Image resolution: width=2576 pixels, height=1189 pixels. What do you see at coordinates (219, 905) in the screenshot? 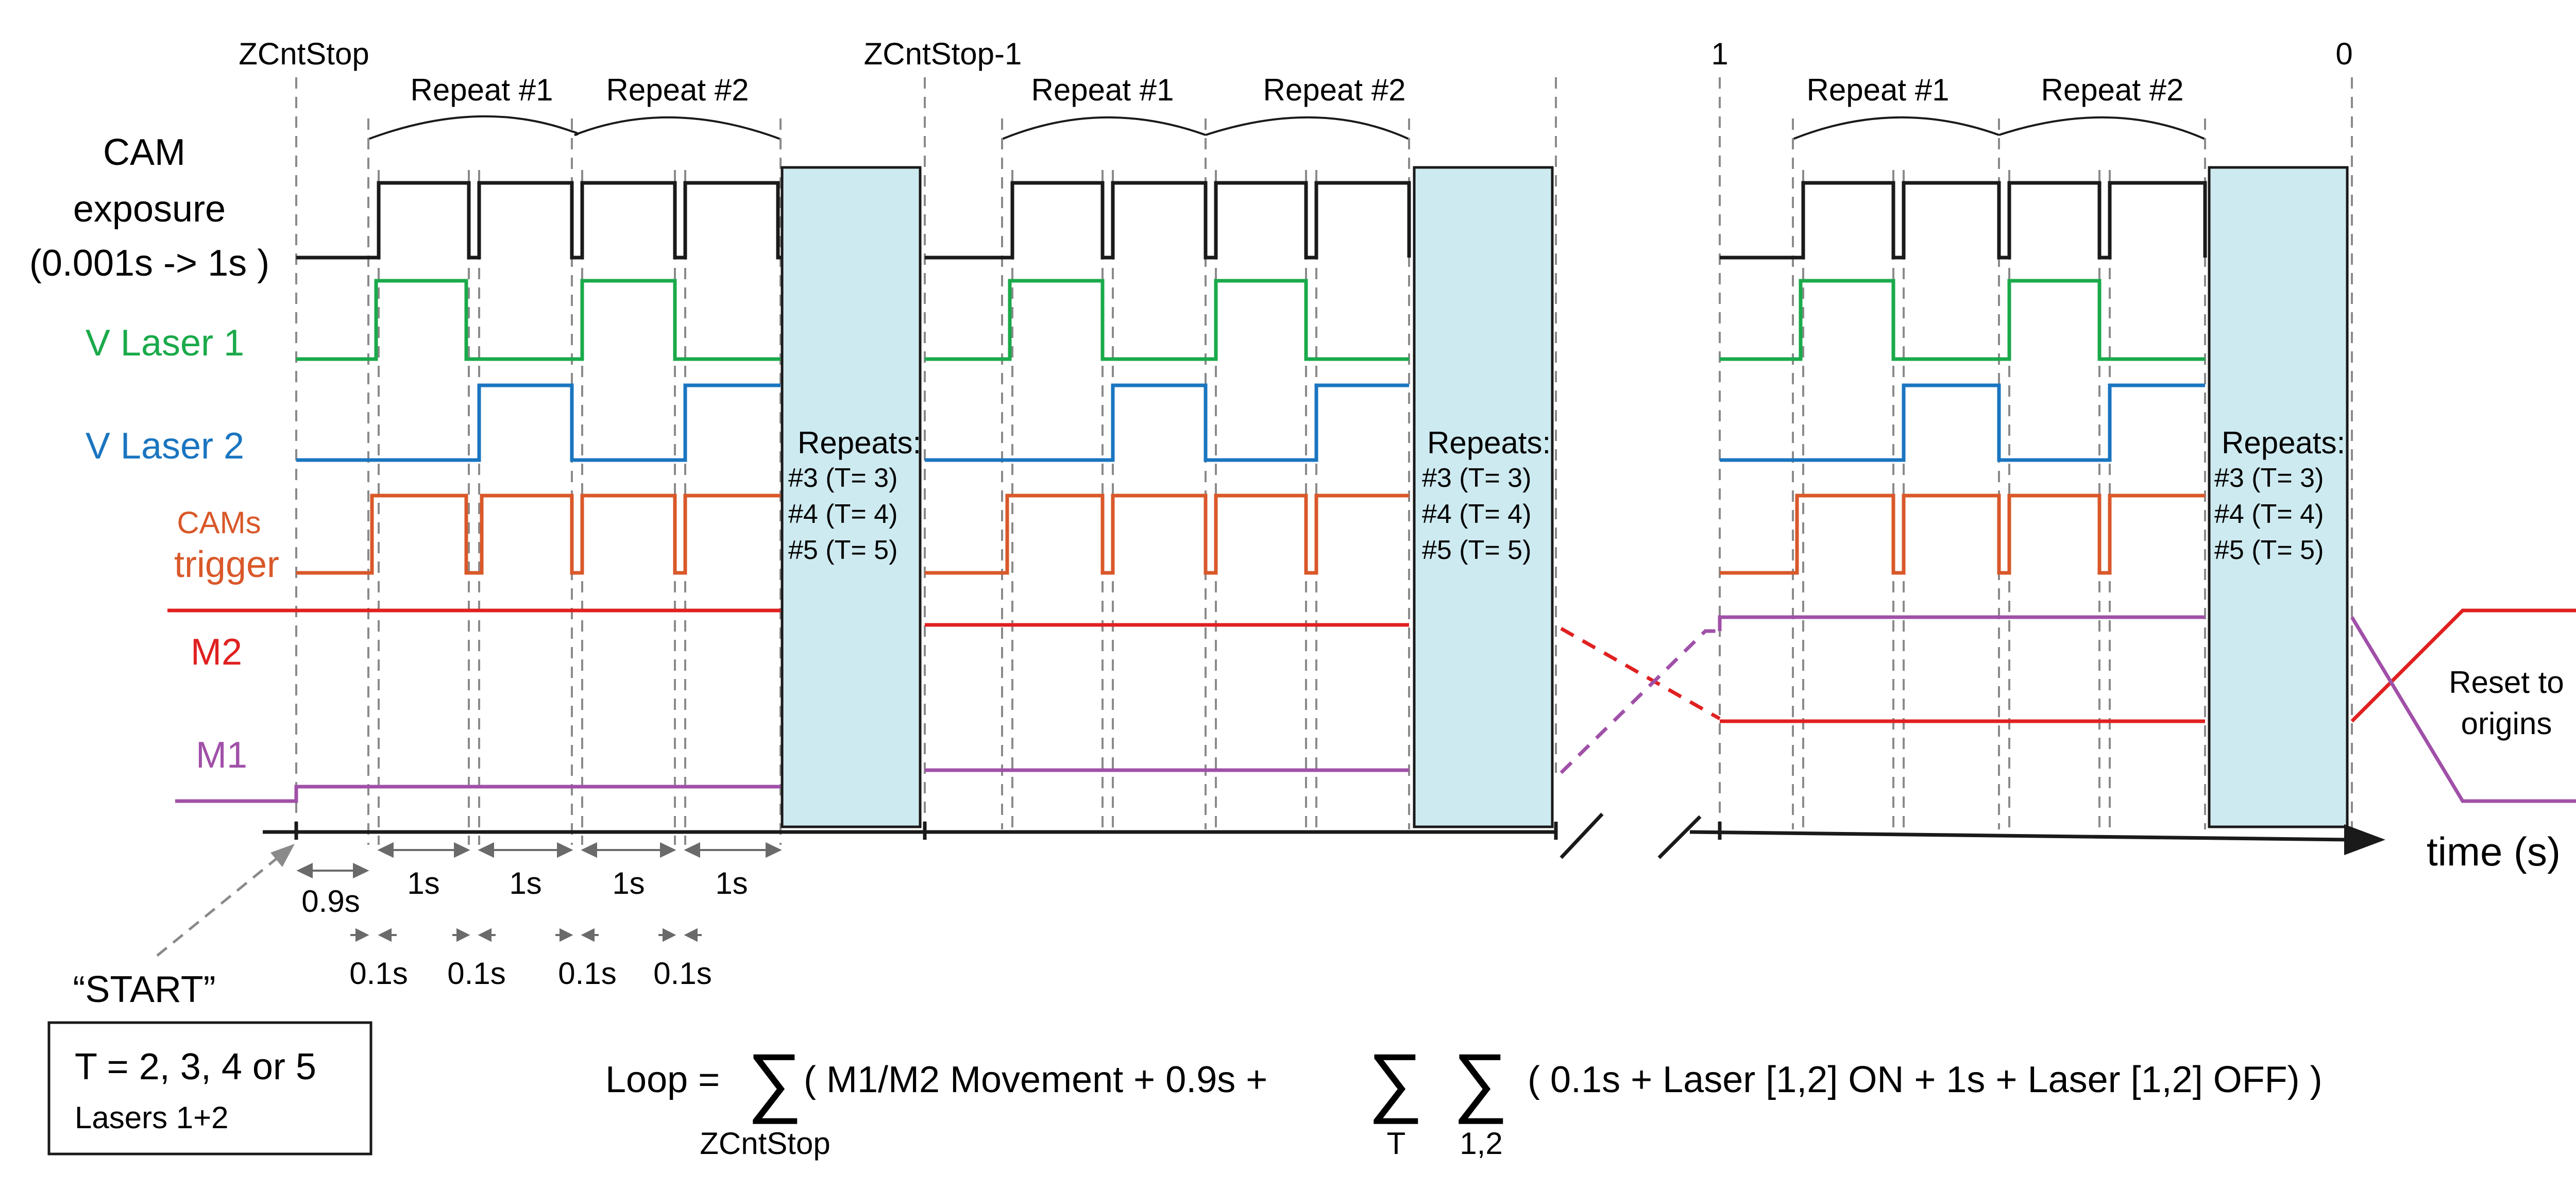
I see `start-arrow-line` at bounding box center [219, 905].